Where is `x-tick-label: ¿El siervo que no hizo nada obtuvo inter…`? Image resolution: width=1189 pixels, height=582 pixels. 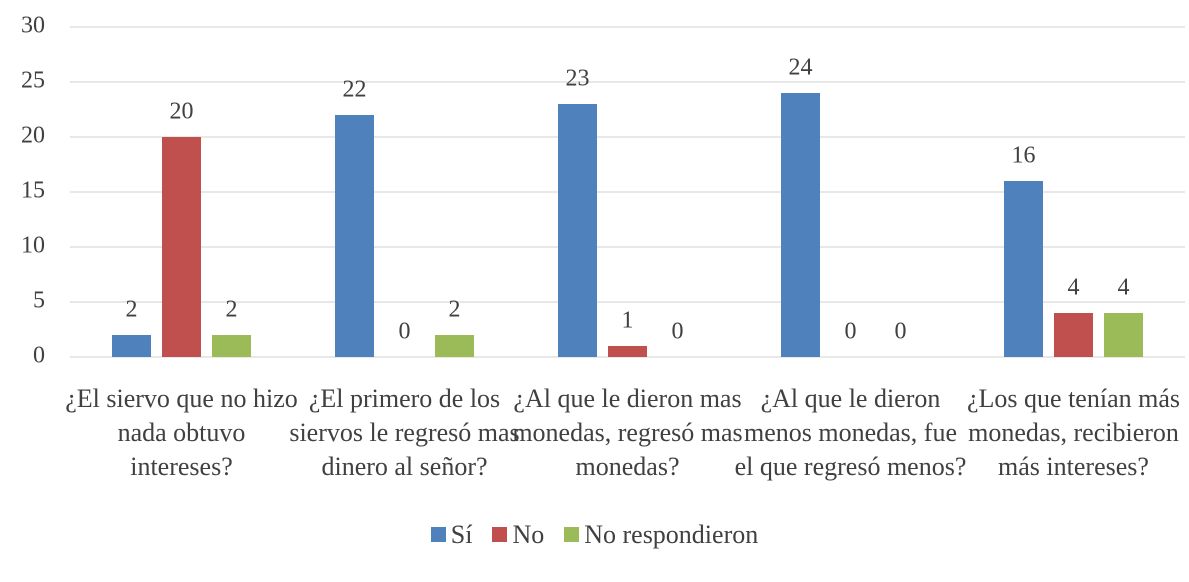
x-tick-label: ¿El siervo que no hizo nada obtuvo inter… is located at coordinates (181, 432).